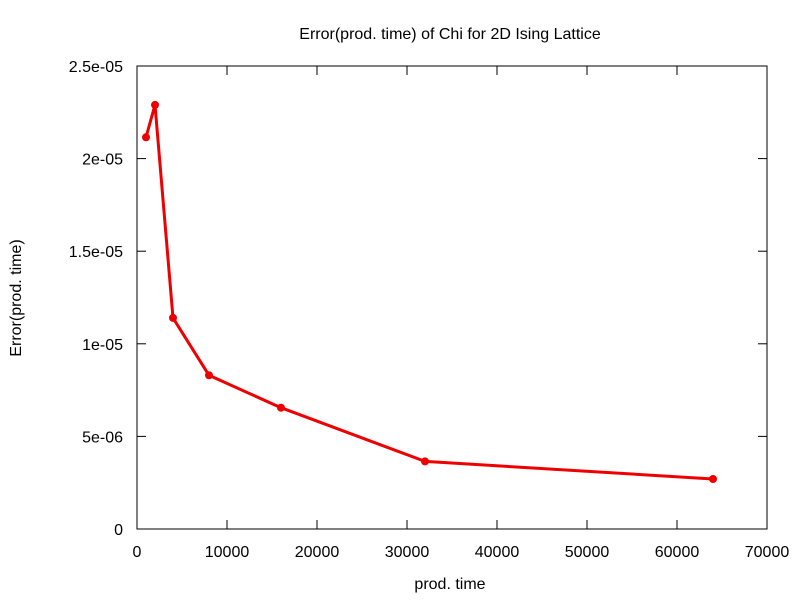 Image resolution: width=800 pixels, height=600 pixels. Describe the element at coordinates (317, 552) in the screenshot. I see `x-tick-label: 20000` at that location.